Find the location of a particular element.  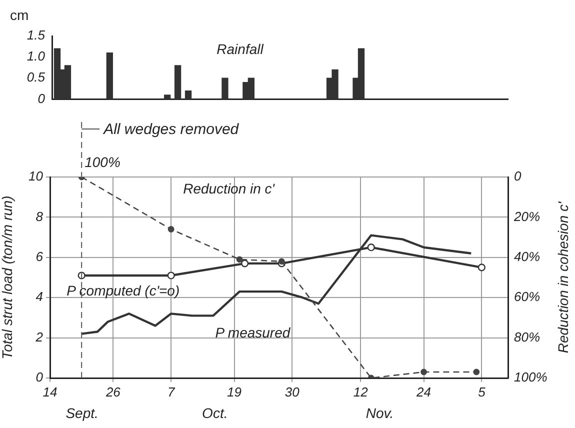

text: Nov. is located at coordinates (380, 413).